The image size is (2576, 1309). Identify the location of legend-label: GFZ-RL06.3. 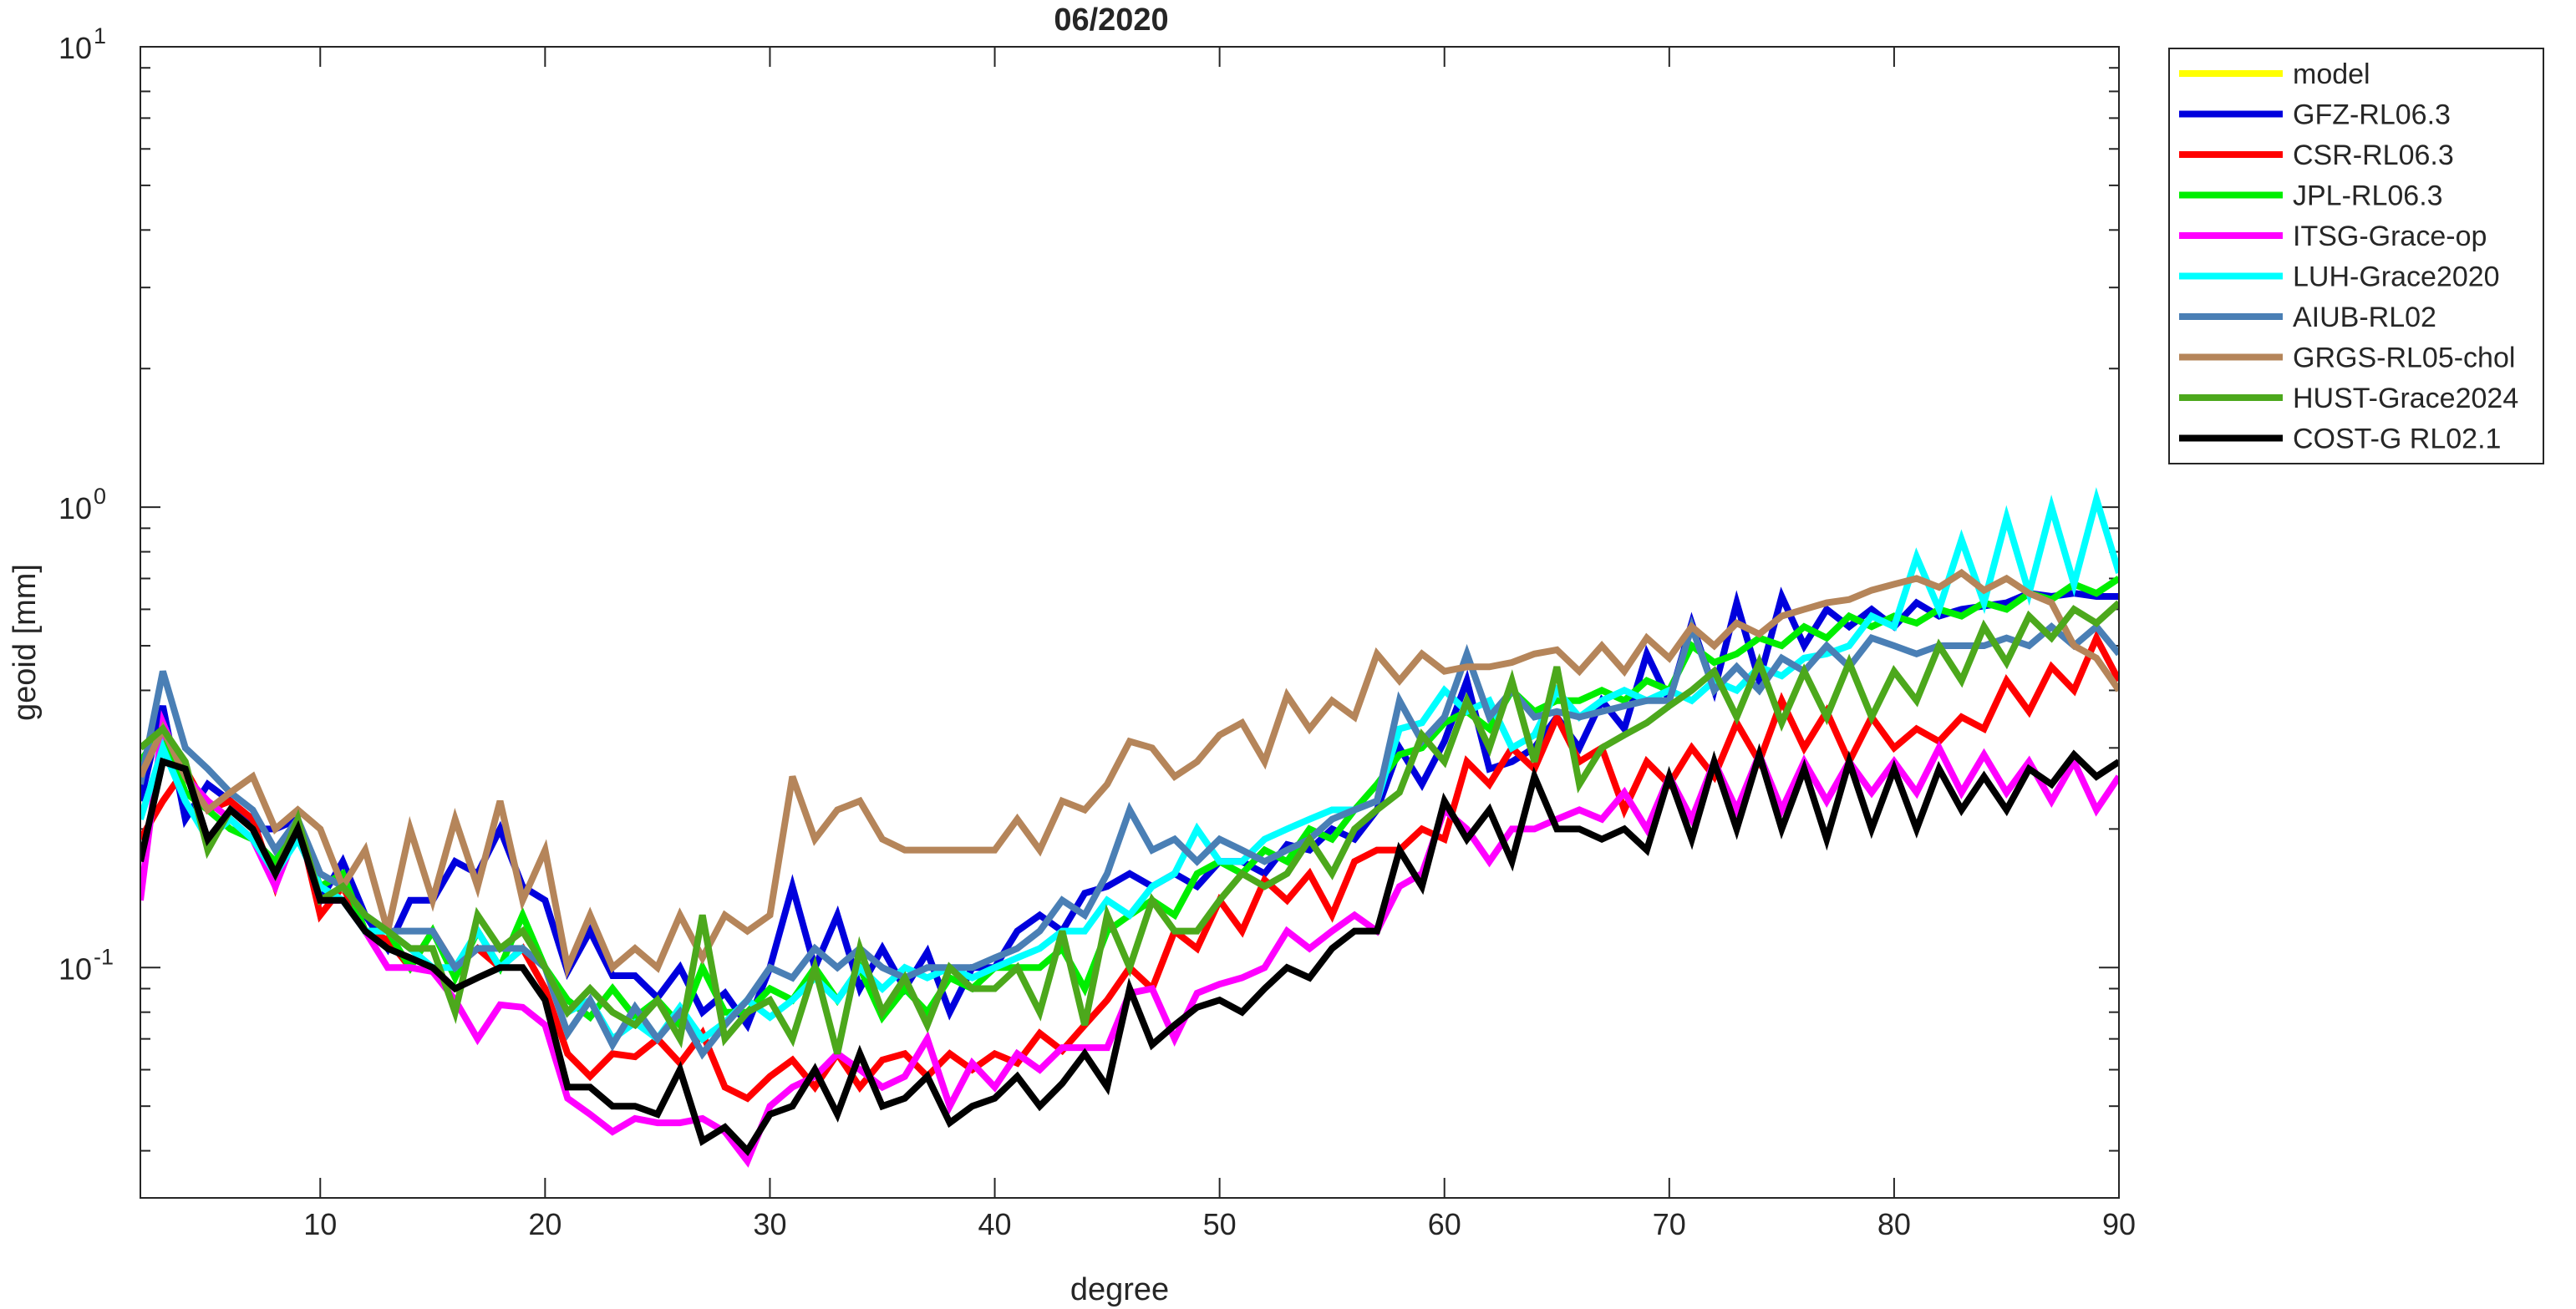
(2372, 115).